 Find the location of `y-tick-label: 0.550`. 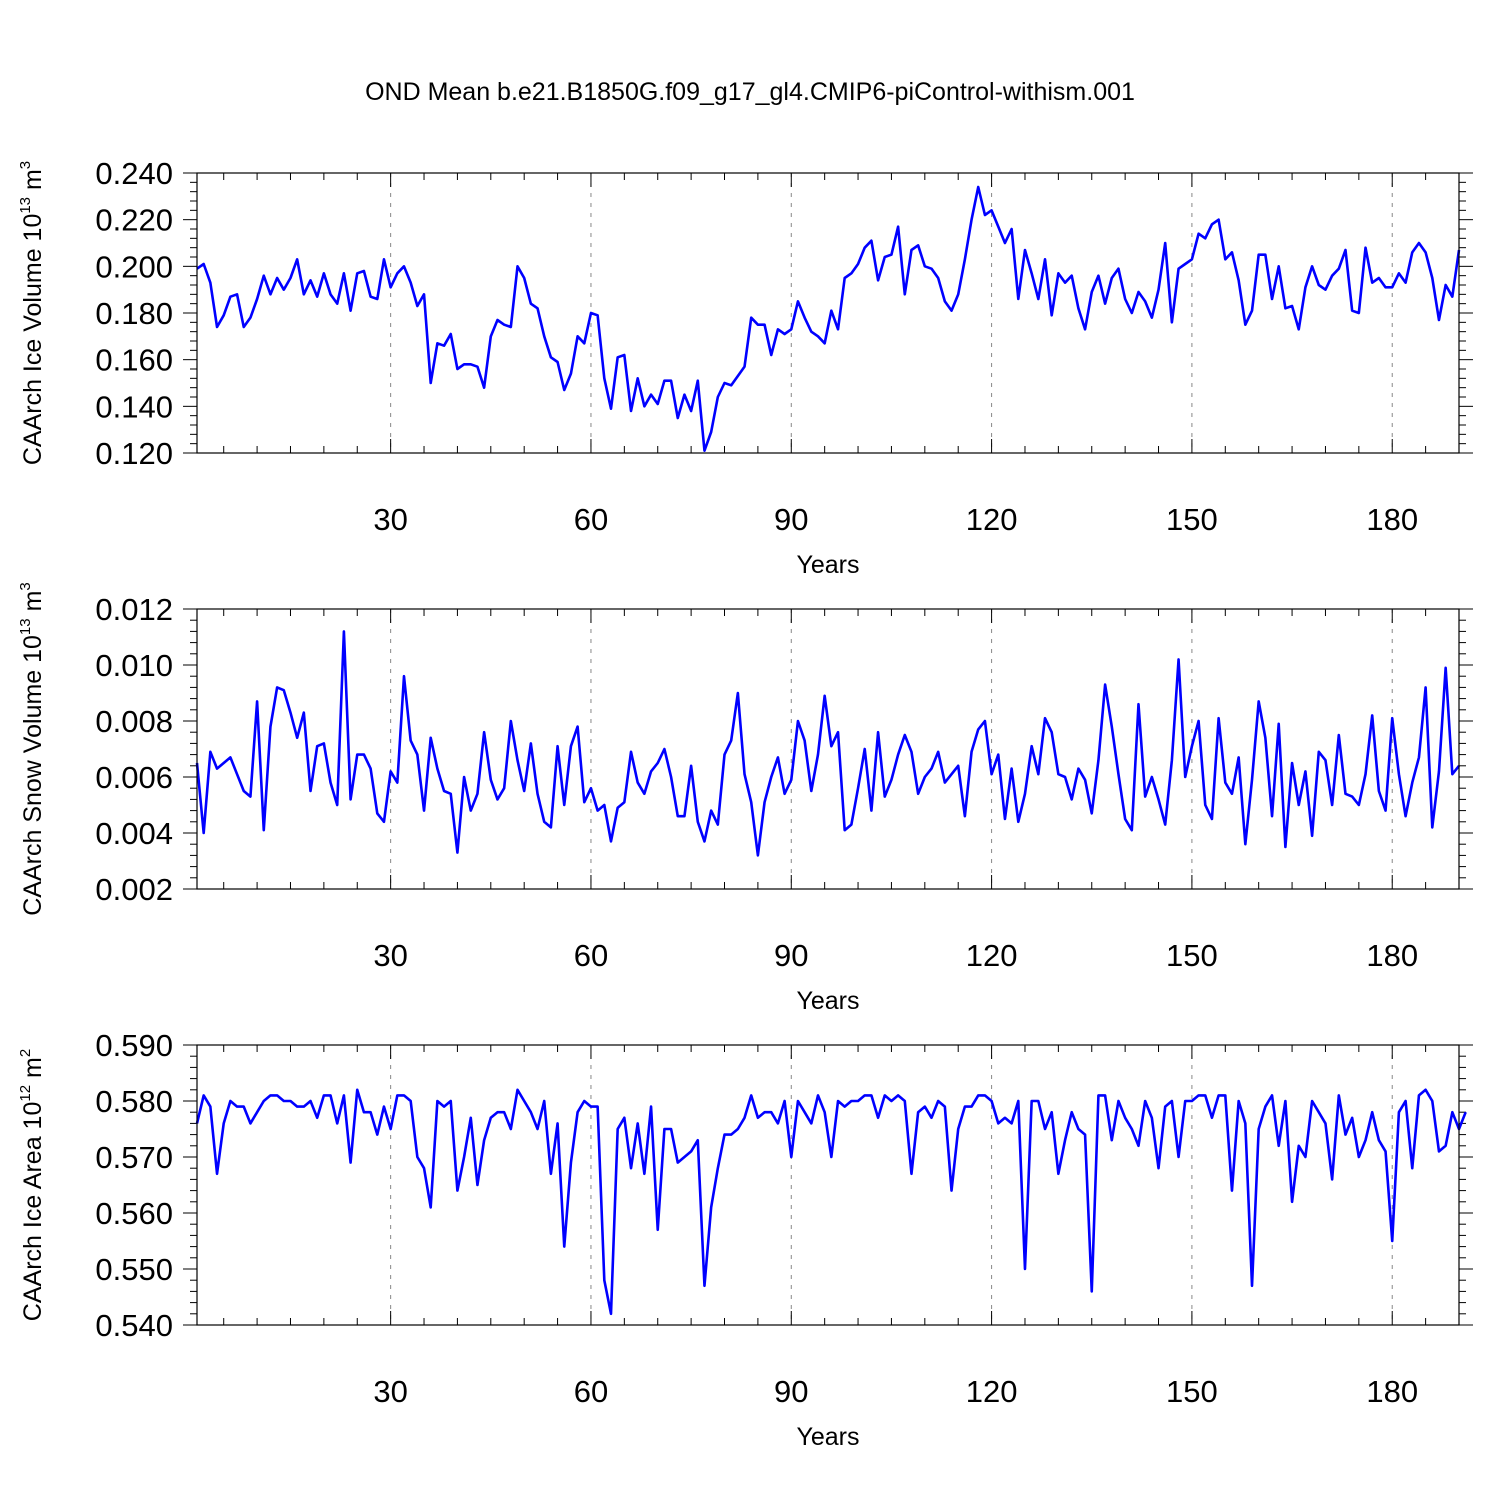

y-tick-label: 0.550 is located at coordinates (134, 1269).